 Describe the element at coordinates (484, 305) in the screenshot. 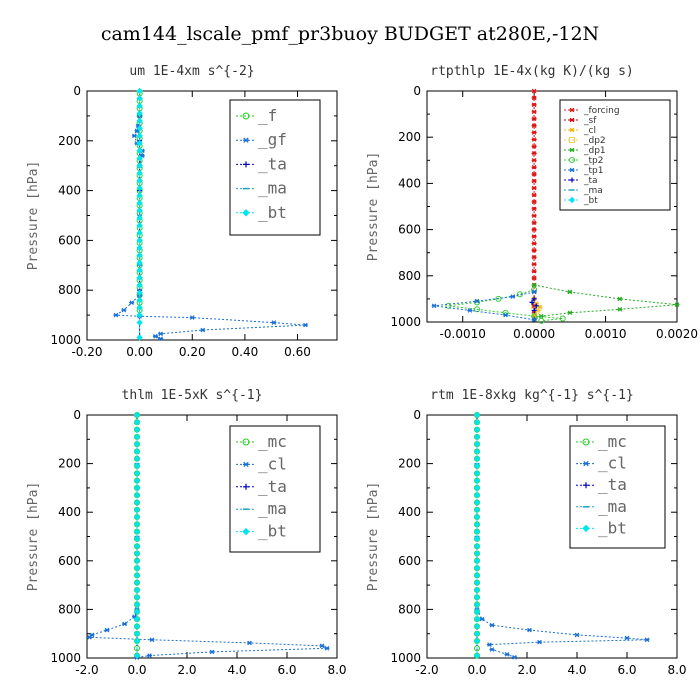

I see `series-tp1` at that location.